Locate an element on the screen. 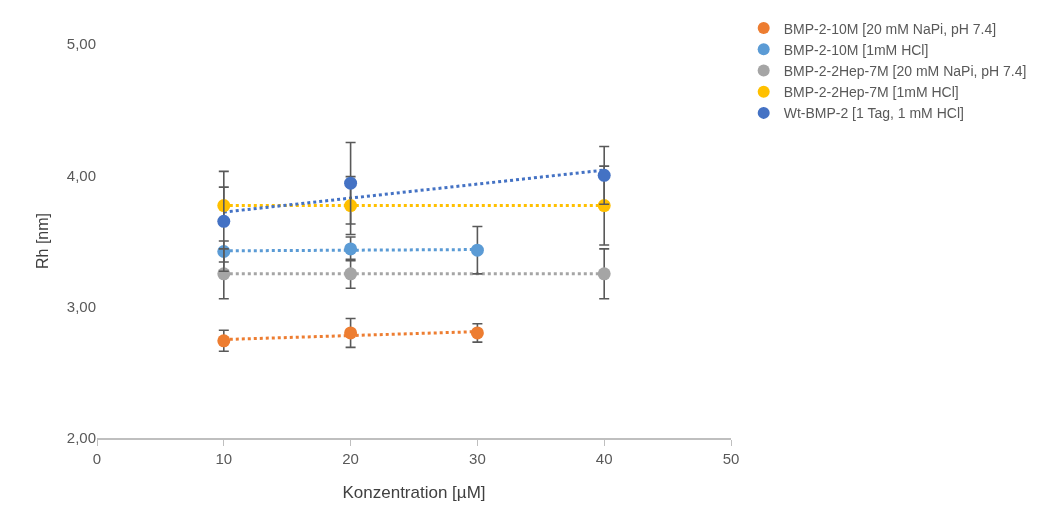  y-tick-label: 2,00 is located at coordinates (81, 438).